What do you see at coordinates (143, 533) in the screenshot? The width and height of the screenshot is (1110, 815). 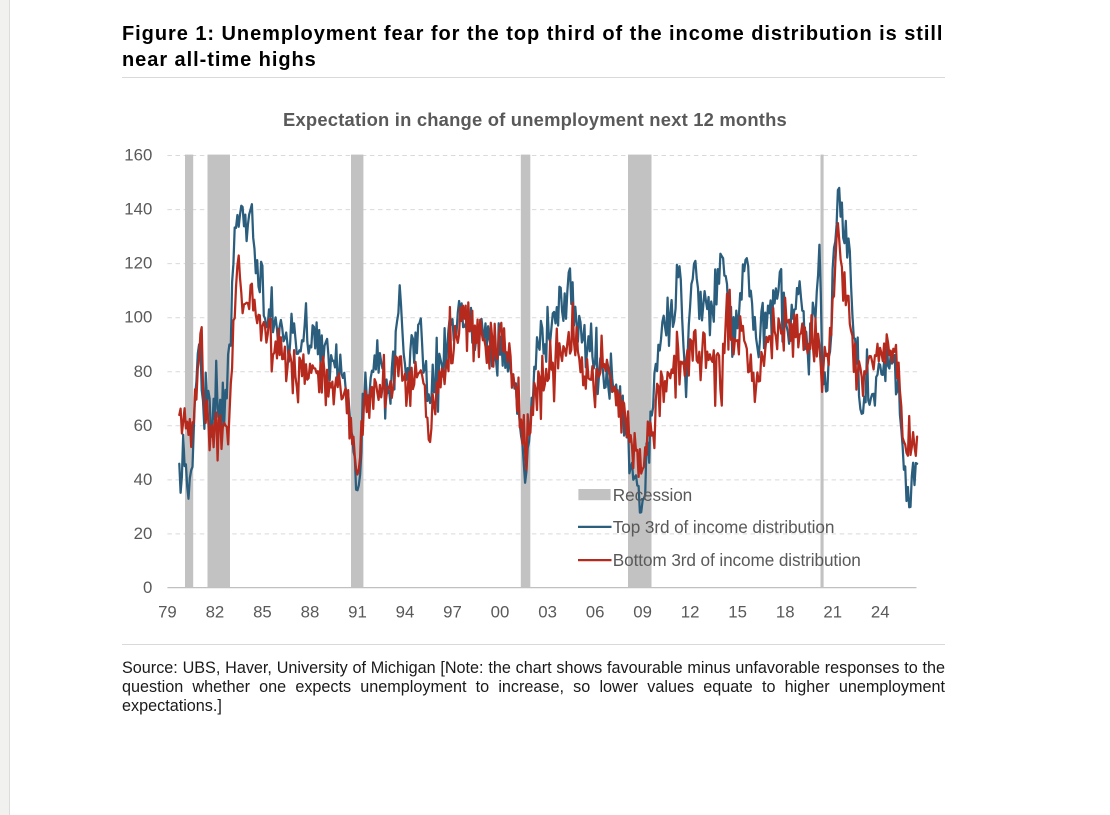 I see `svg-text: 20` at bounding box center [143, 533].